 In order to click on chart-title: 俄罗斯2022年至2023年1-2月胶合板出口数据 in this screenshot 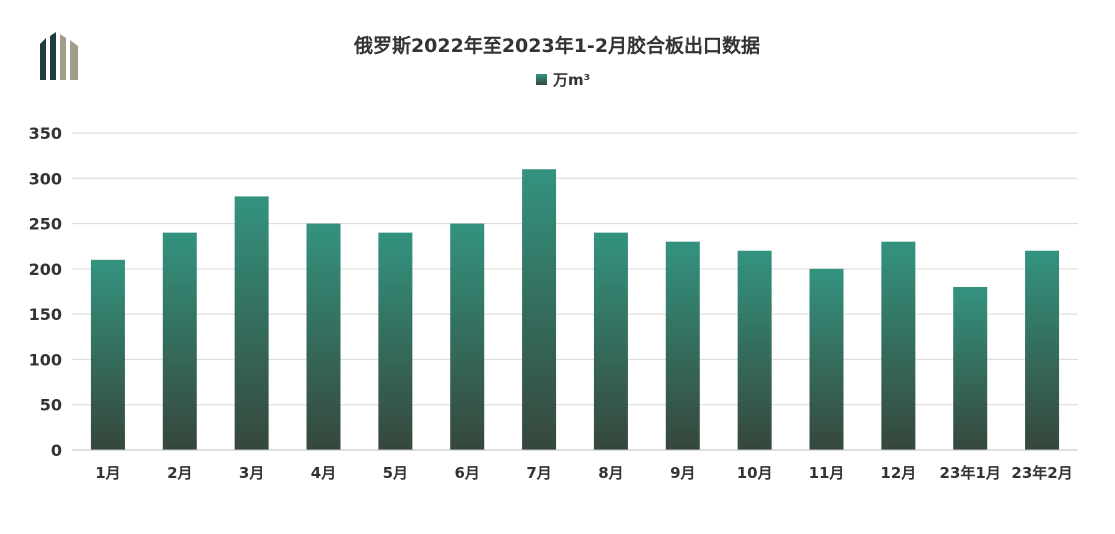, I will do `click(556, 45)`.